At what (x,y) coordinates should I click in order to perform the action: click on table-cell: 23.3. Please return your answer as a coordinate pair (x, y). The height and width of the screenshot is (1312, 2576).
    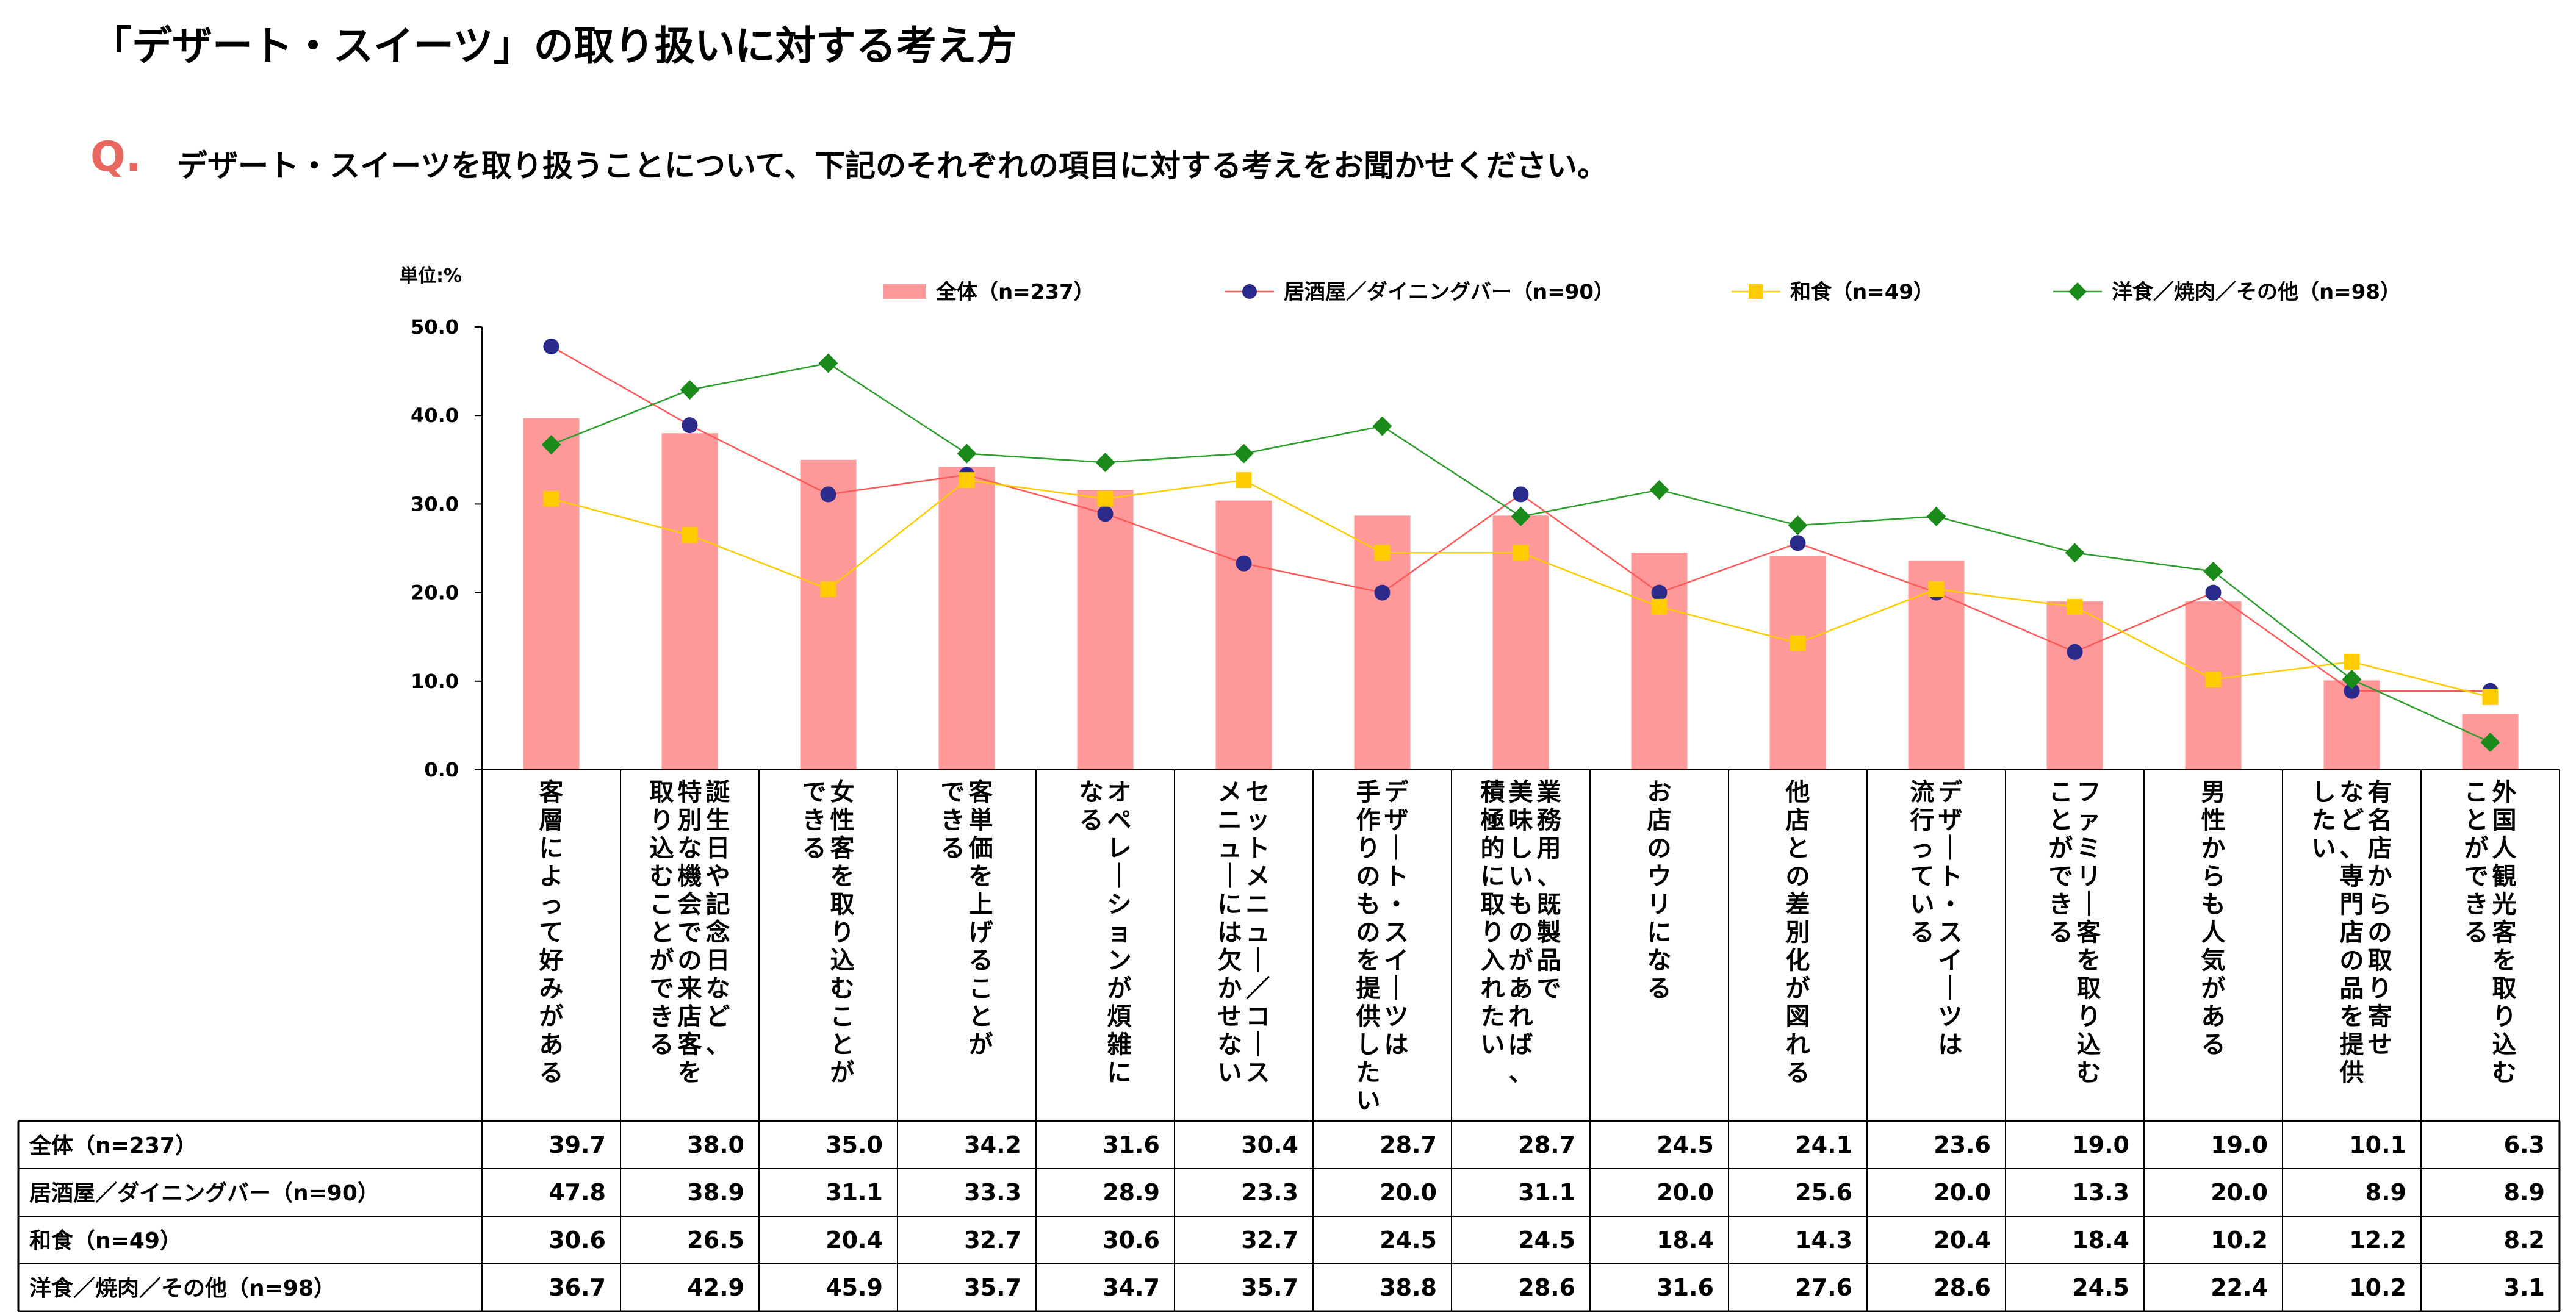
    Looking at the image, I should click on (1269, 1192).